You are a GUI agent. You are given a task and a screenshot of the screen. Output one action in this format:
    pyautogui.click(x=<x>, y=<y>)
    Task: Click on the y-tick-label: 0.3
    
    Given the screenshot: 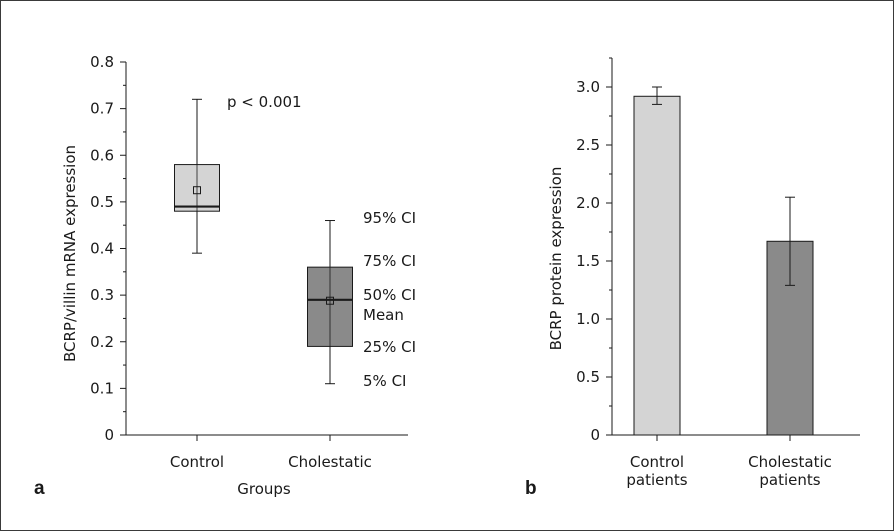 What is the action you would take?
    pyautogui.click(x=102, y=295)
    